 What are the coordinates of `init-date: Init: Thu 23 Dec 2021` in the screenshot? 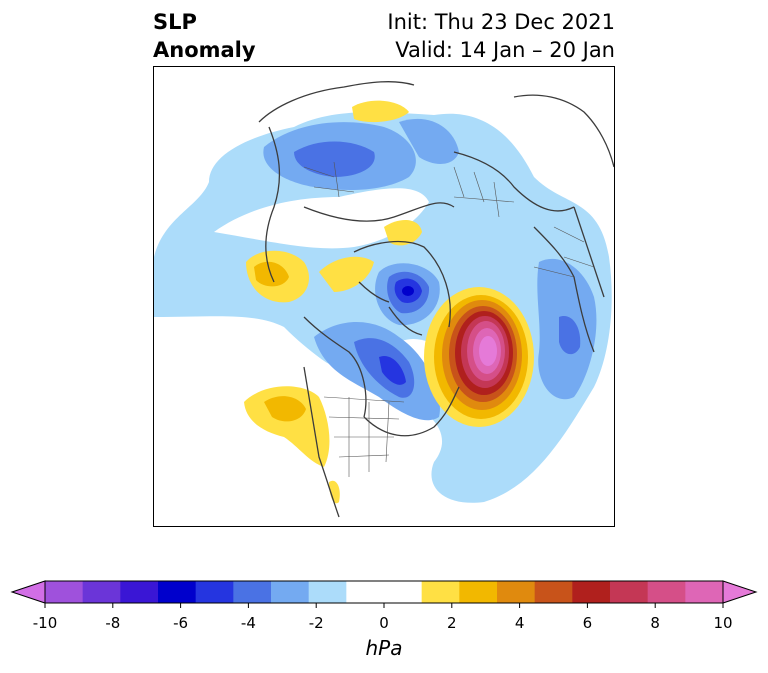 It's located at (501, 22).